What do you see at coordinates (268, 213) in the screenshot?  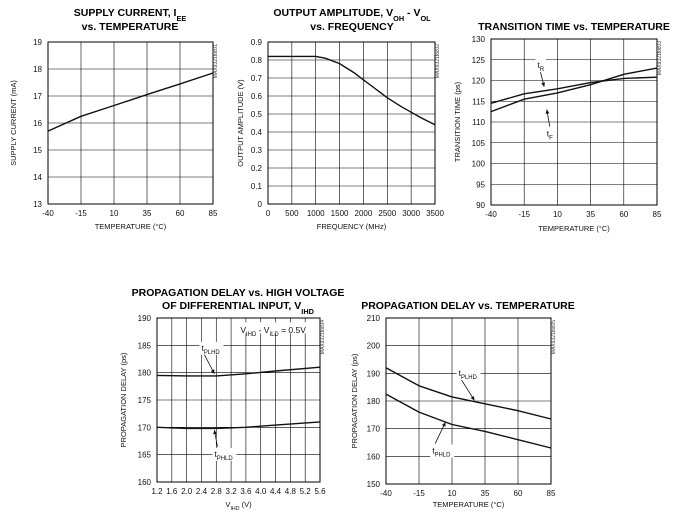 I see `x-tick-label: 0` at bounding box center [268, 213].